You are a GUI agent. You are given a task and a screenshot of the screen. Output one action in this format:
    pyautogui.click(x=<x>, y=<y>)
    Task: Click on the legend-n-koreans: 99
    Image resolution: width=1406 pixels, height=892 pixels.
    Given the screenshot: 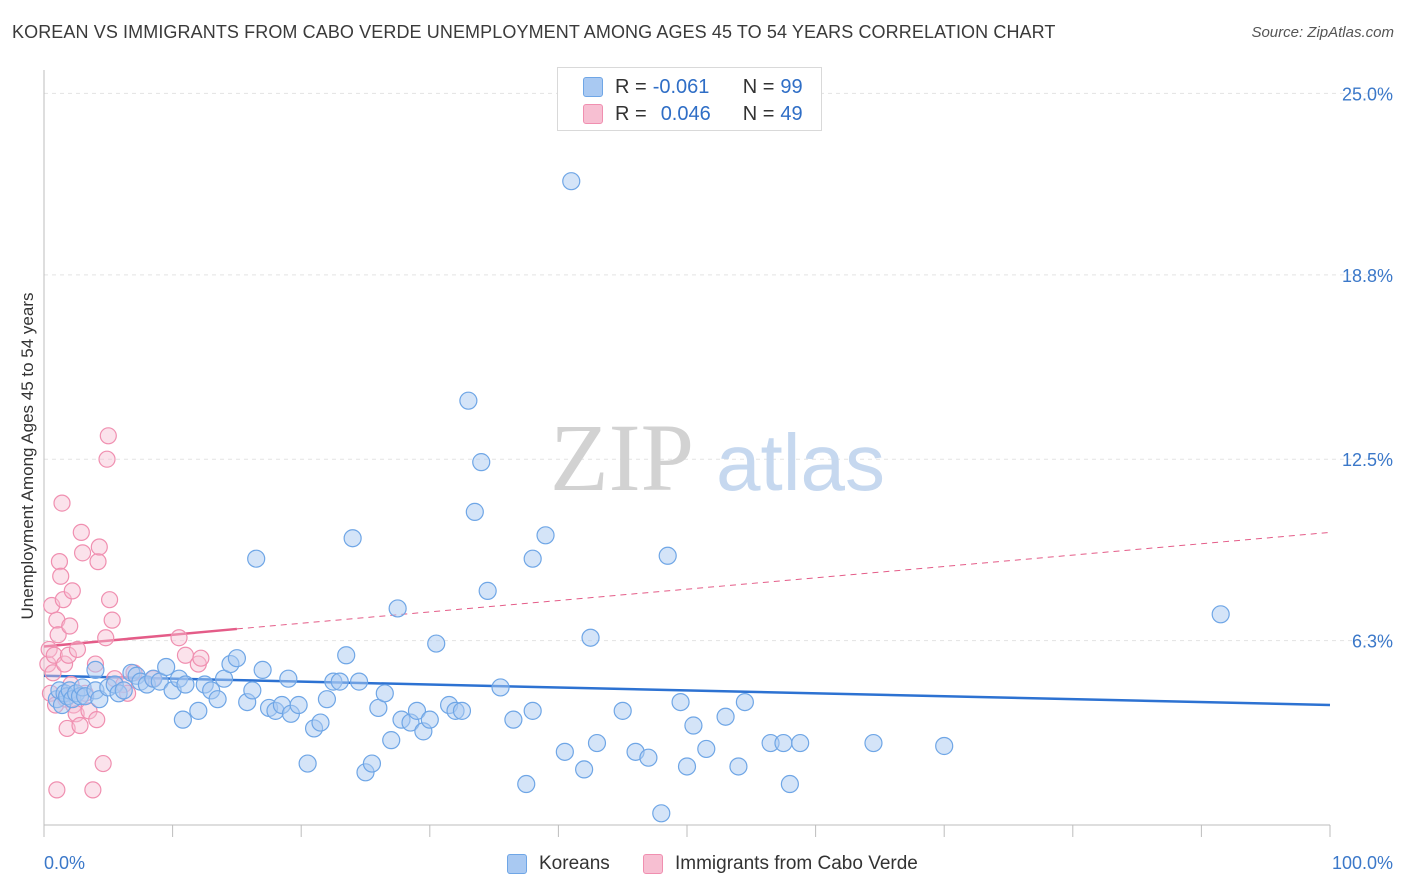 What is the action you would take?
    pyautogui.click(x=791, y=86)
    